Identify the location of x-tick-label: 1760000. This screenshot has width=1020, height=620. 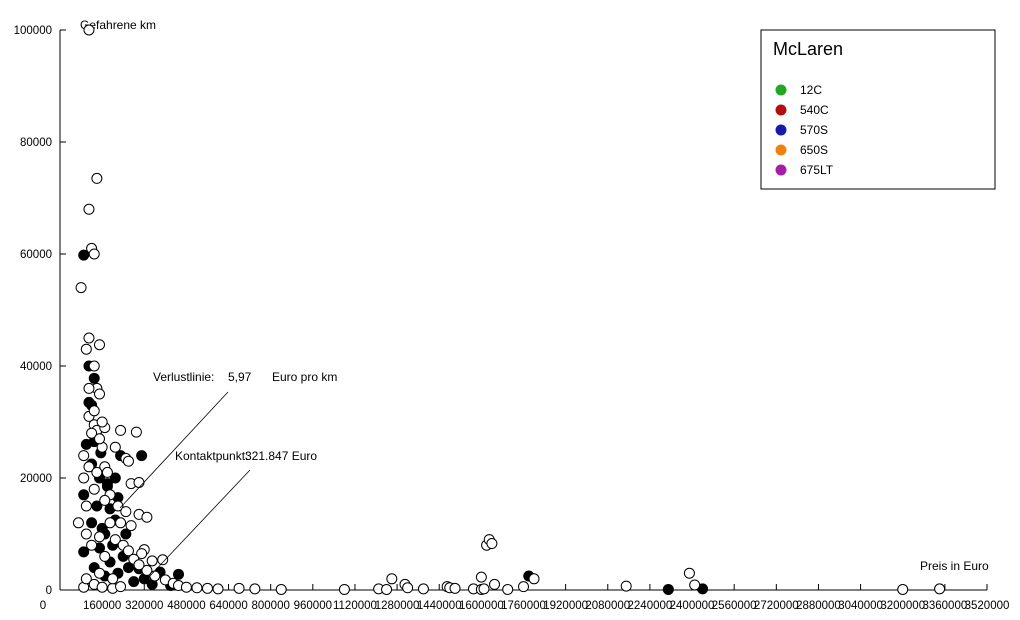
(523, 606).